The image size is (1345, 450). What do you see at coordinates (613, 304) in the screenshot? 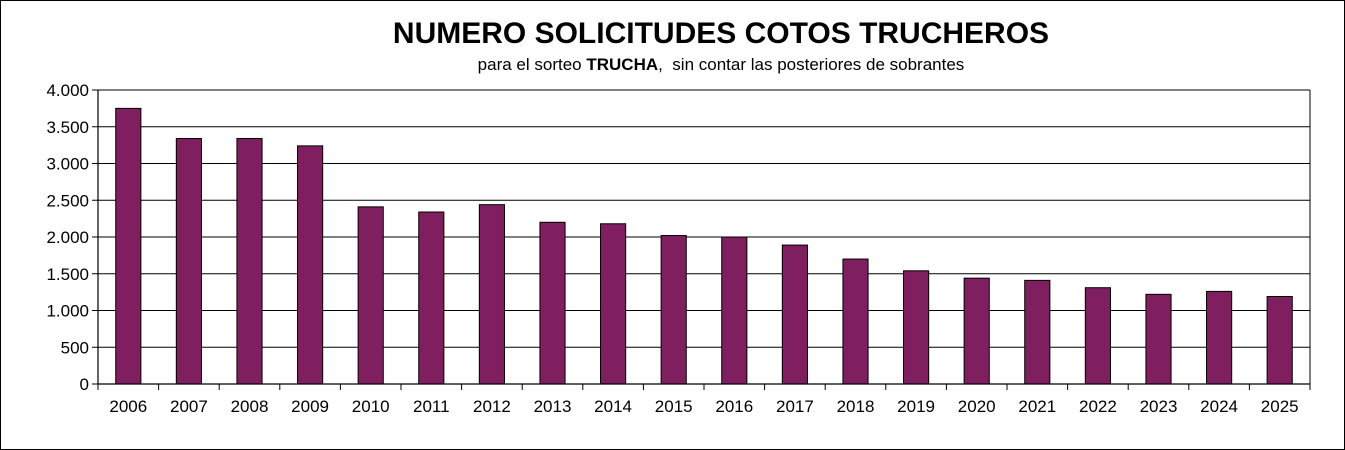
I see `bar-2014` at bounding box center [613, 304].